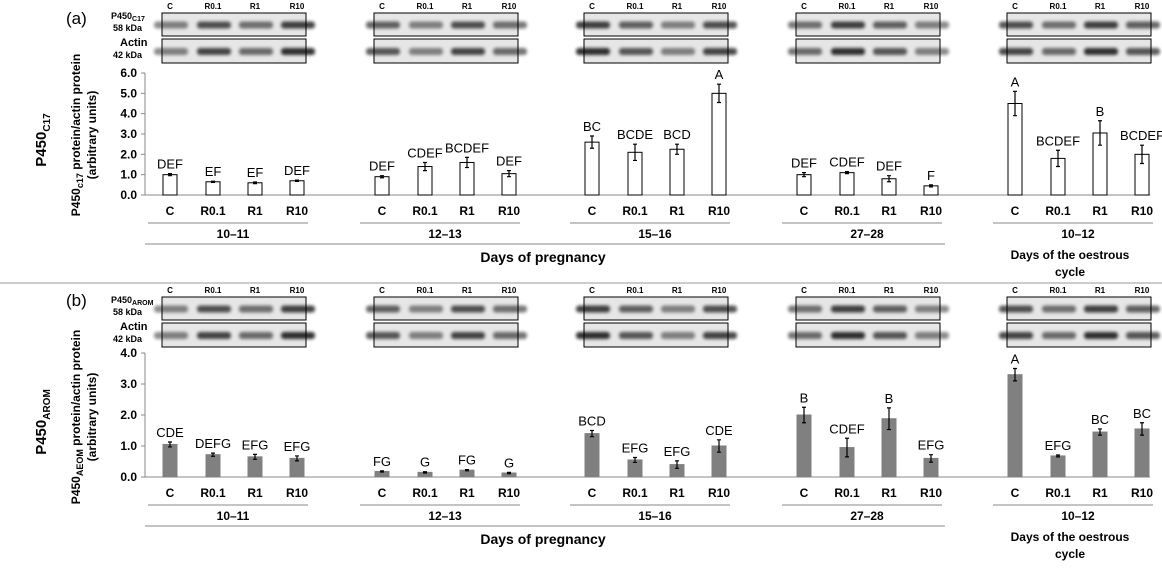 Image resolution: width=1162 pixels, height=568 pixels. Describe the element at coordinates (255, 493) in the screenshot. I see `x-tick-label: R1` at that location.